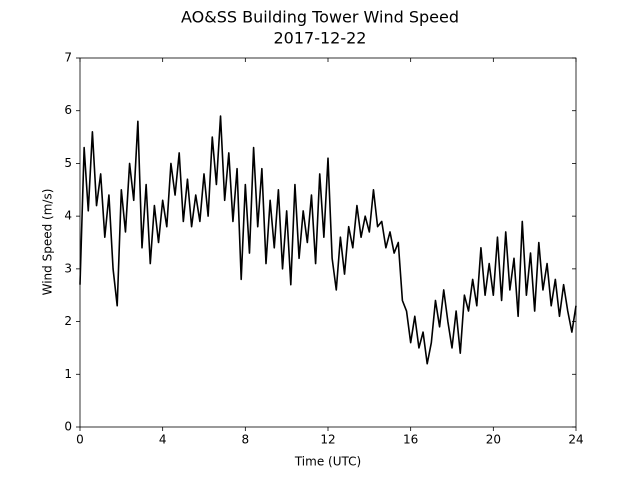 The height and width of the screenshot is (480, 640). Describe the element at coordinates (68, 58) in the screenshot. I see `y-tick-label: 7` at that location.